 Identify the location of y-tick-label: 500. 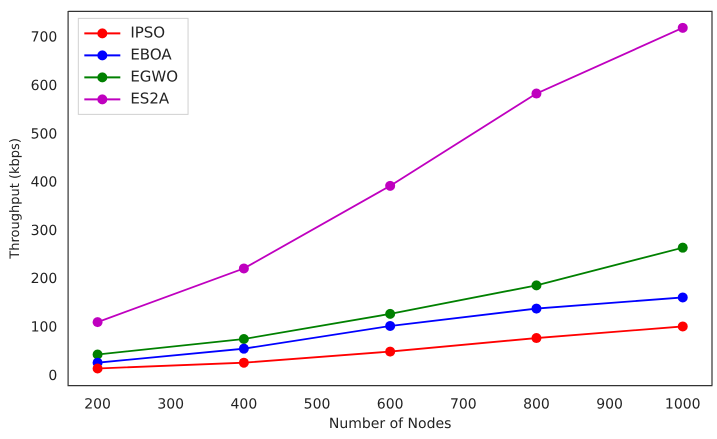
(44, 134).